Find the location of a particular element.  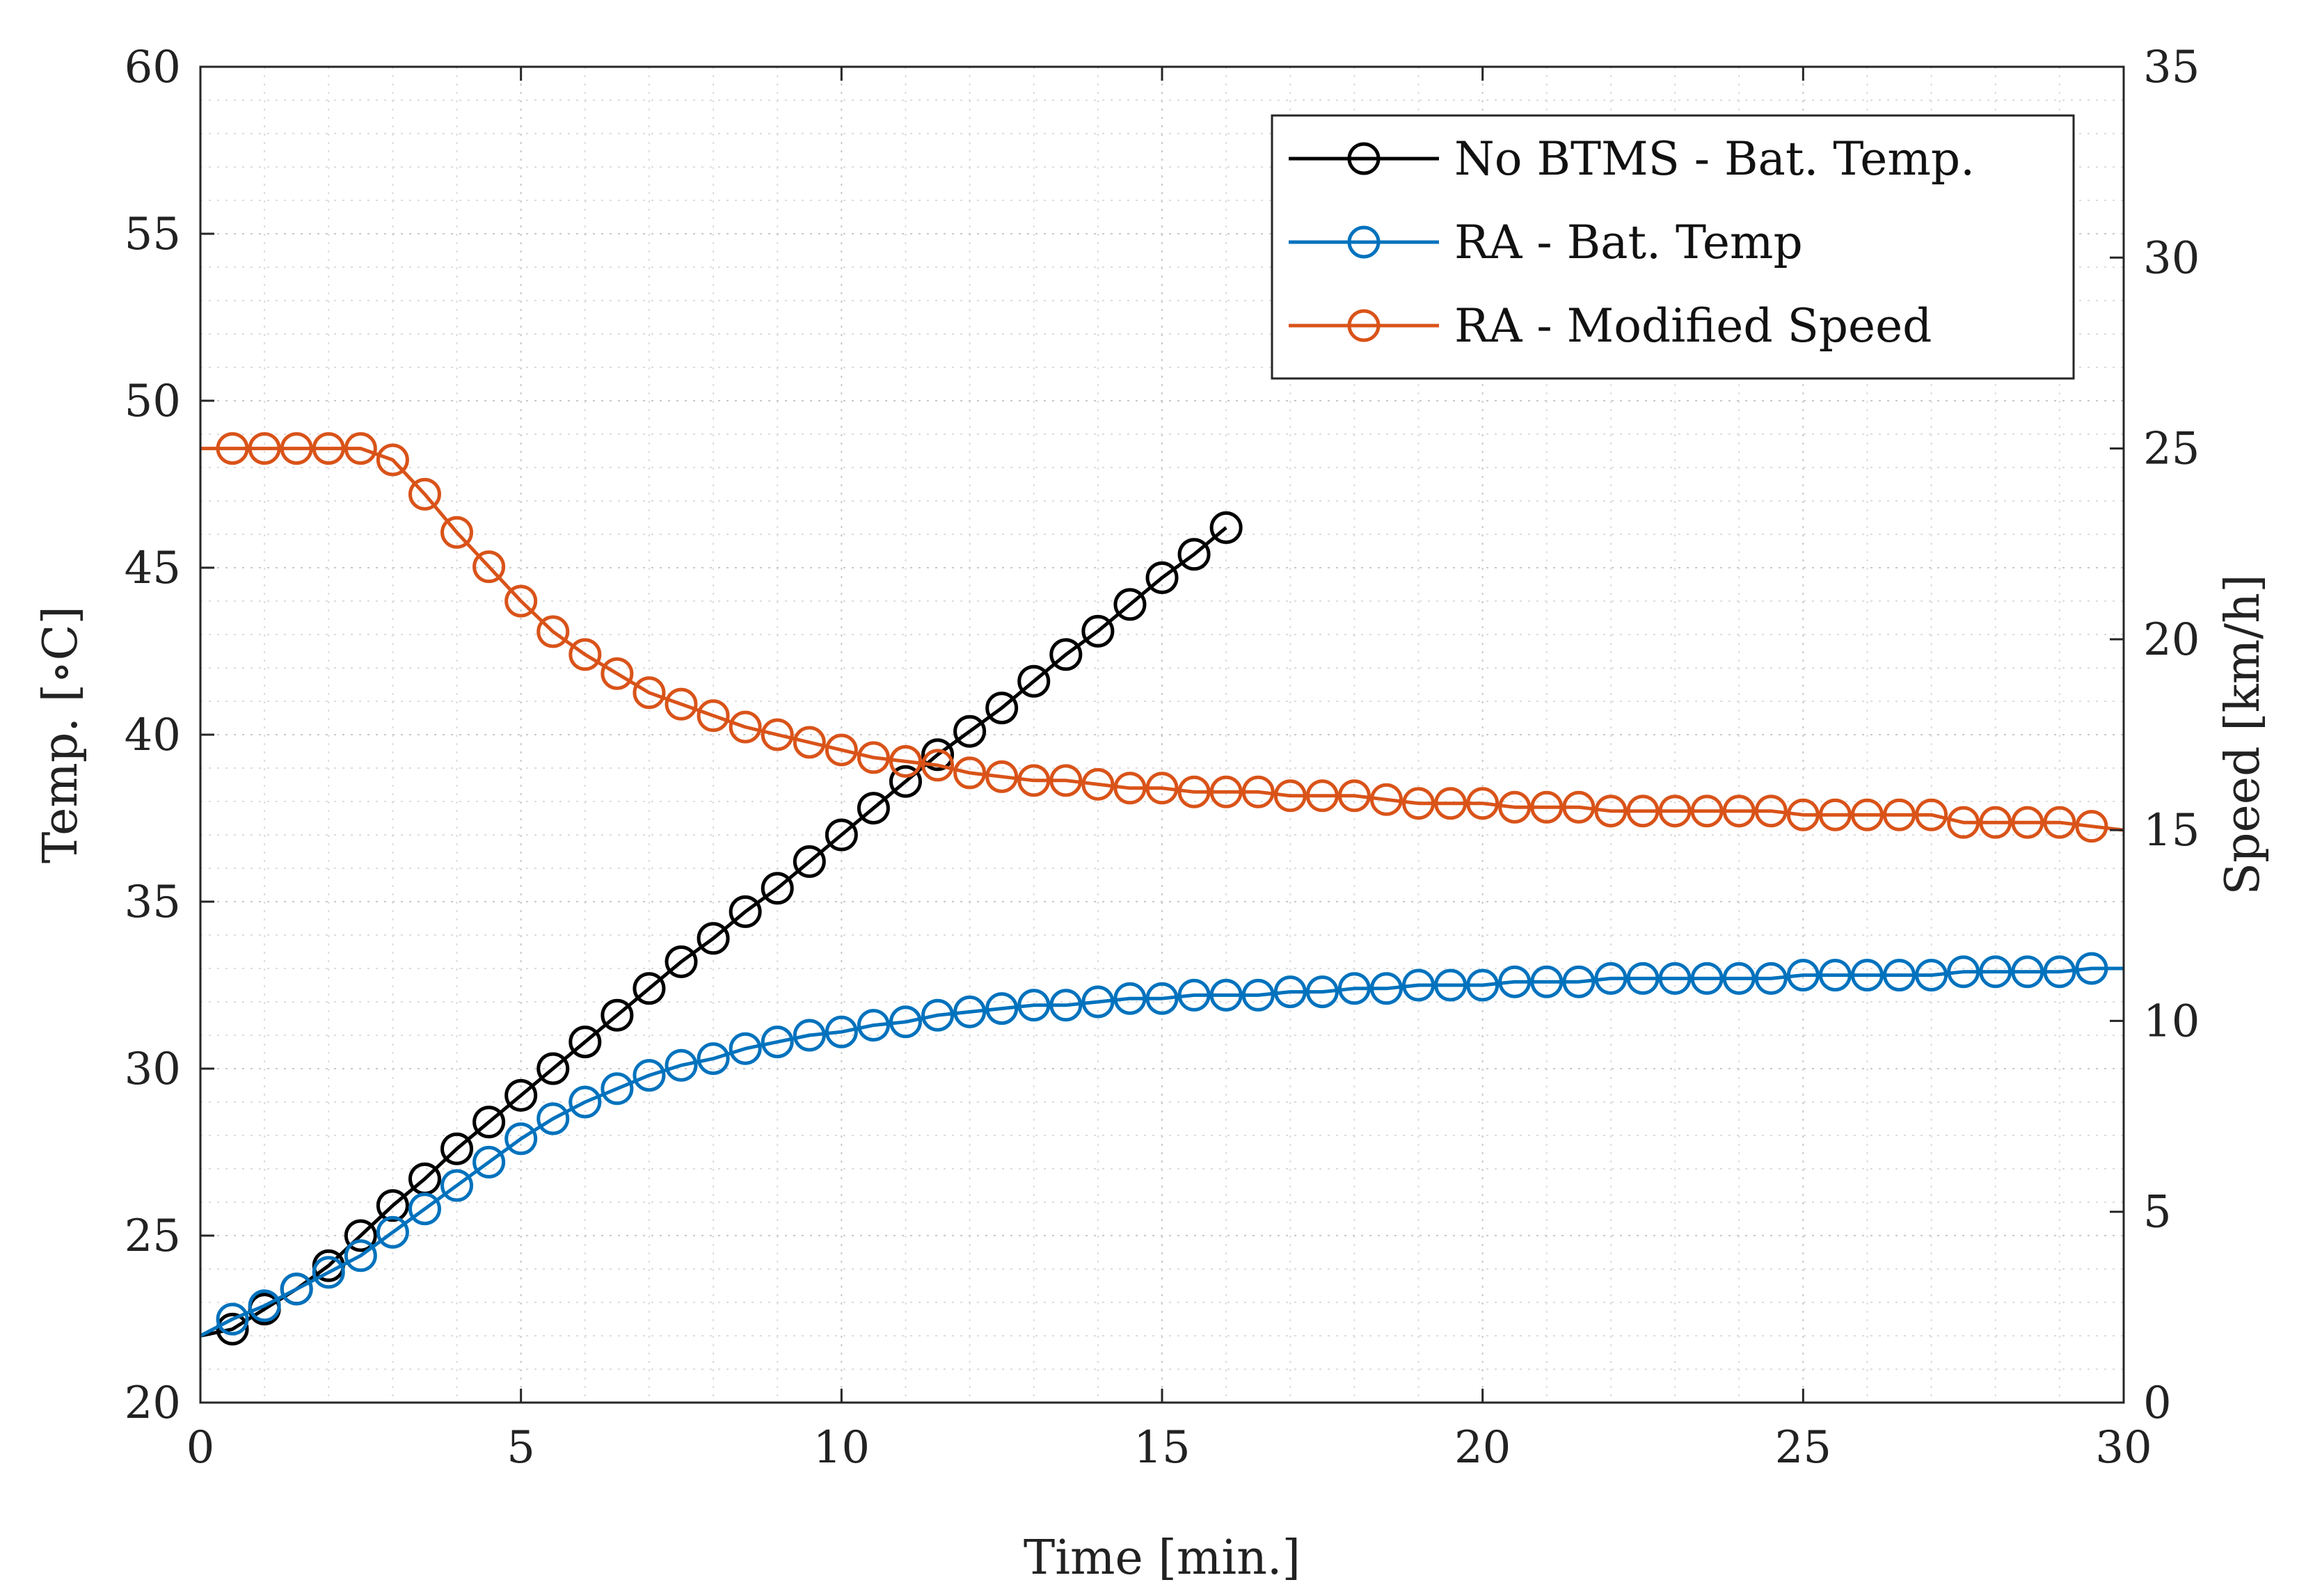

y-right-tick-label: 10 is located at coordinates (2171, 1022).